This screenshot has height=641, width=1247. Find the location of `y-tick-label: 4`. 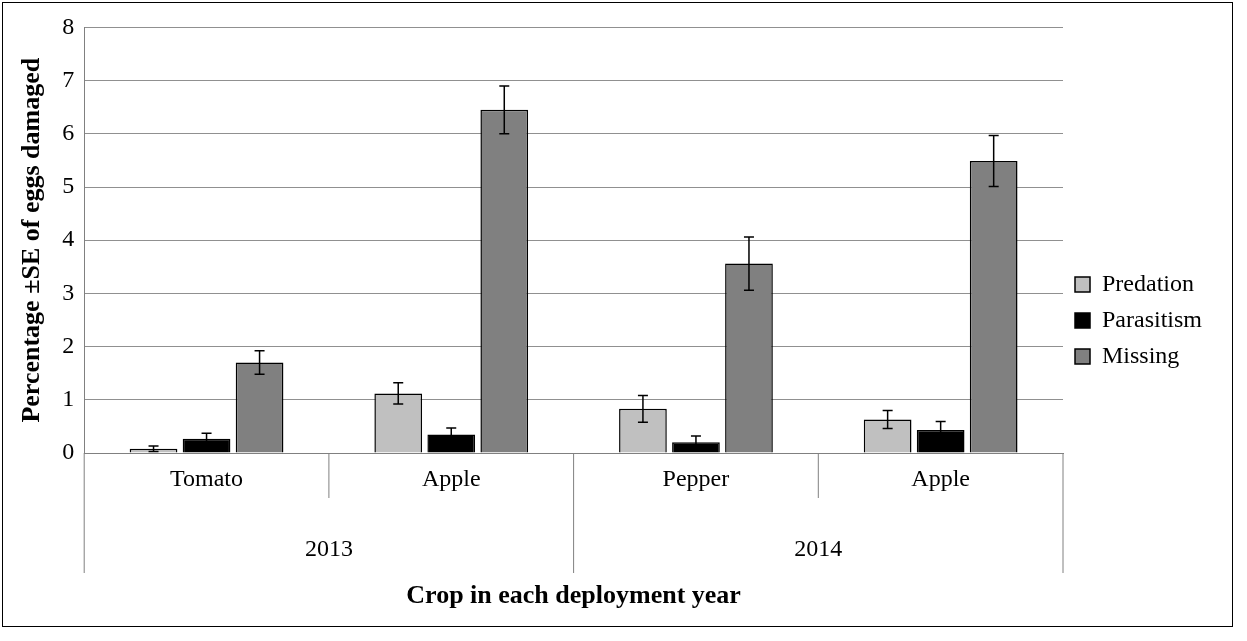

y-tick-label: 4 is located at coordinates (68, 238).